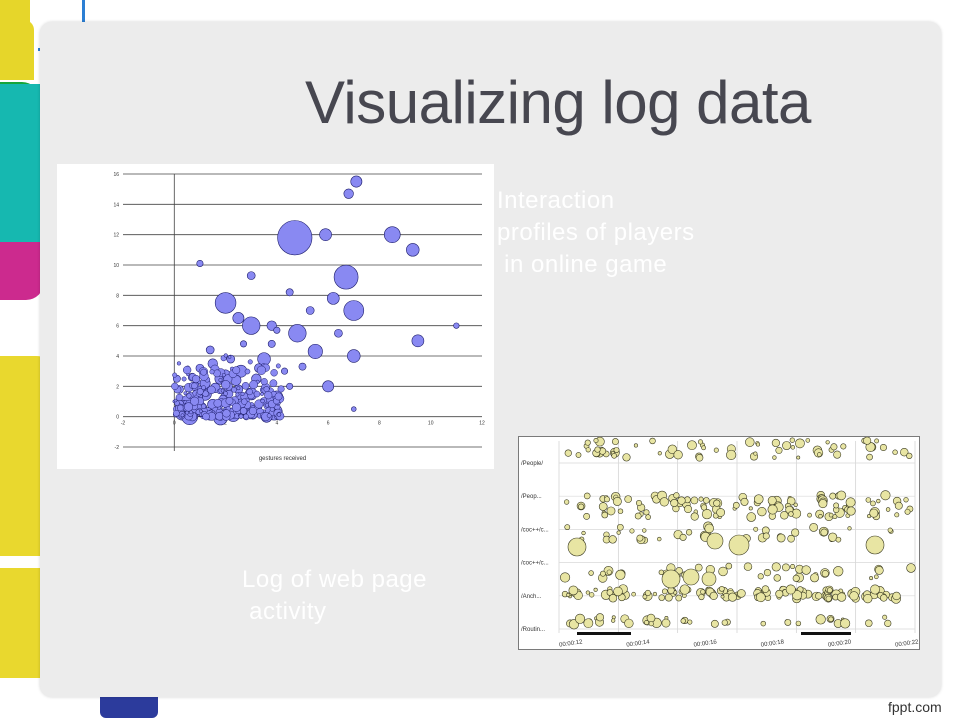 Image resolution: width=960 pixels, height=720 pixels. I want to click on scatter-x-label: gestures received, so click(282, 459).